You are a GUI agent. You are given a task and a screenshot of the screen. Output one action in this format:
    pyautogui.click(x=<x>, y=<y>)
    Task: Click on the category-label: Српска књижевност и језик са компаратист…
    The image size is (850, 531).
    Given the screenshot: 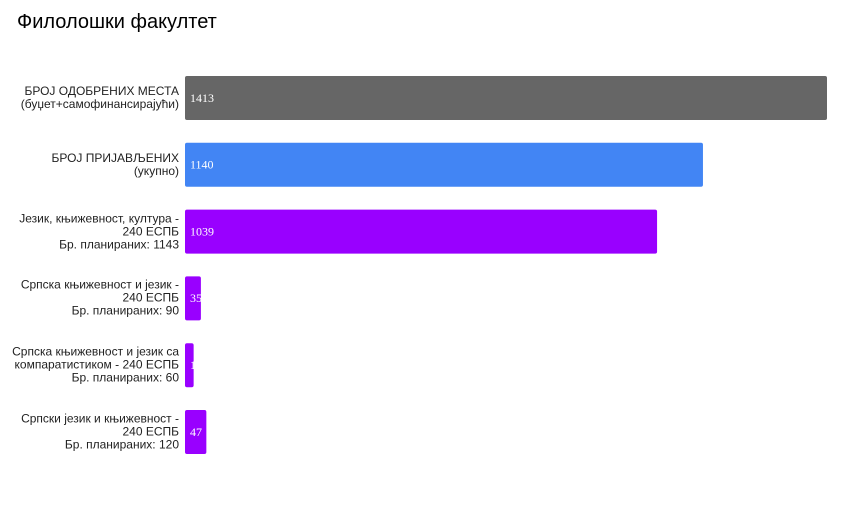 What is the action you would take?
    pyautogui.click(x=95, y=364)
    